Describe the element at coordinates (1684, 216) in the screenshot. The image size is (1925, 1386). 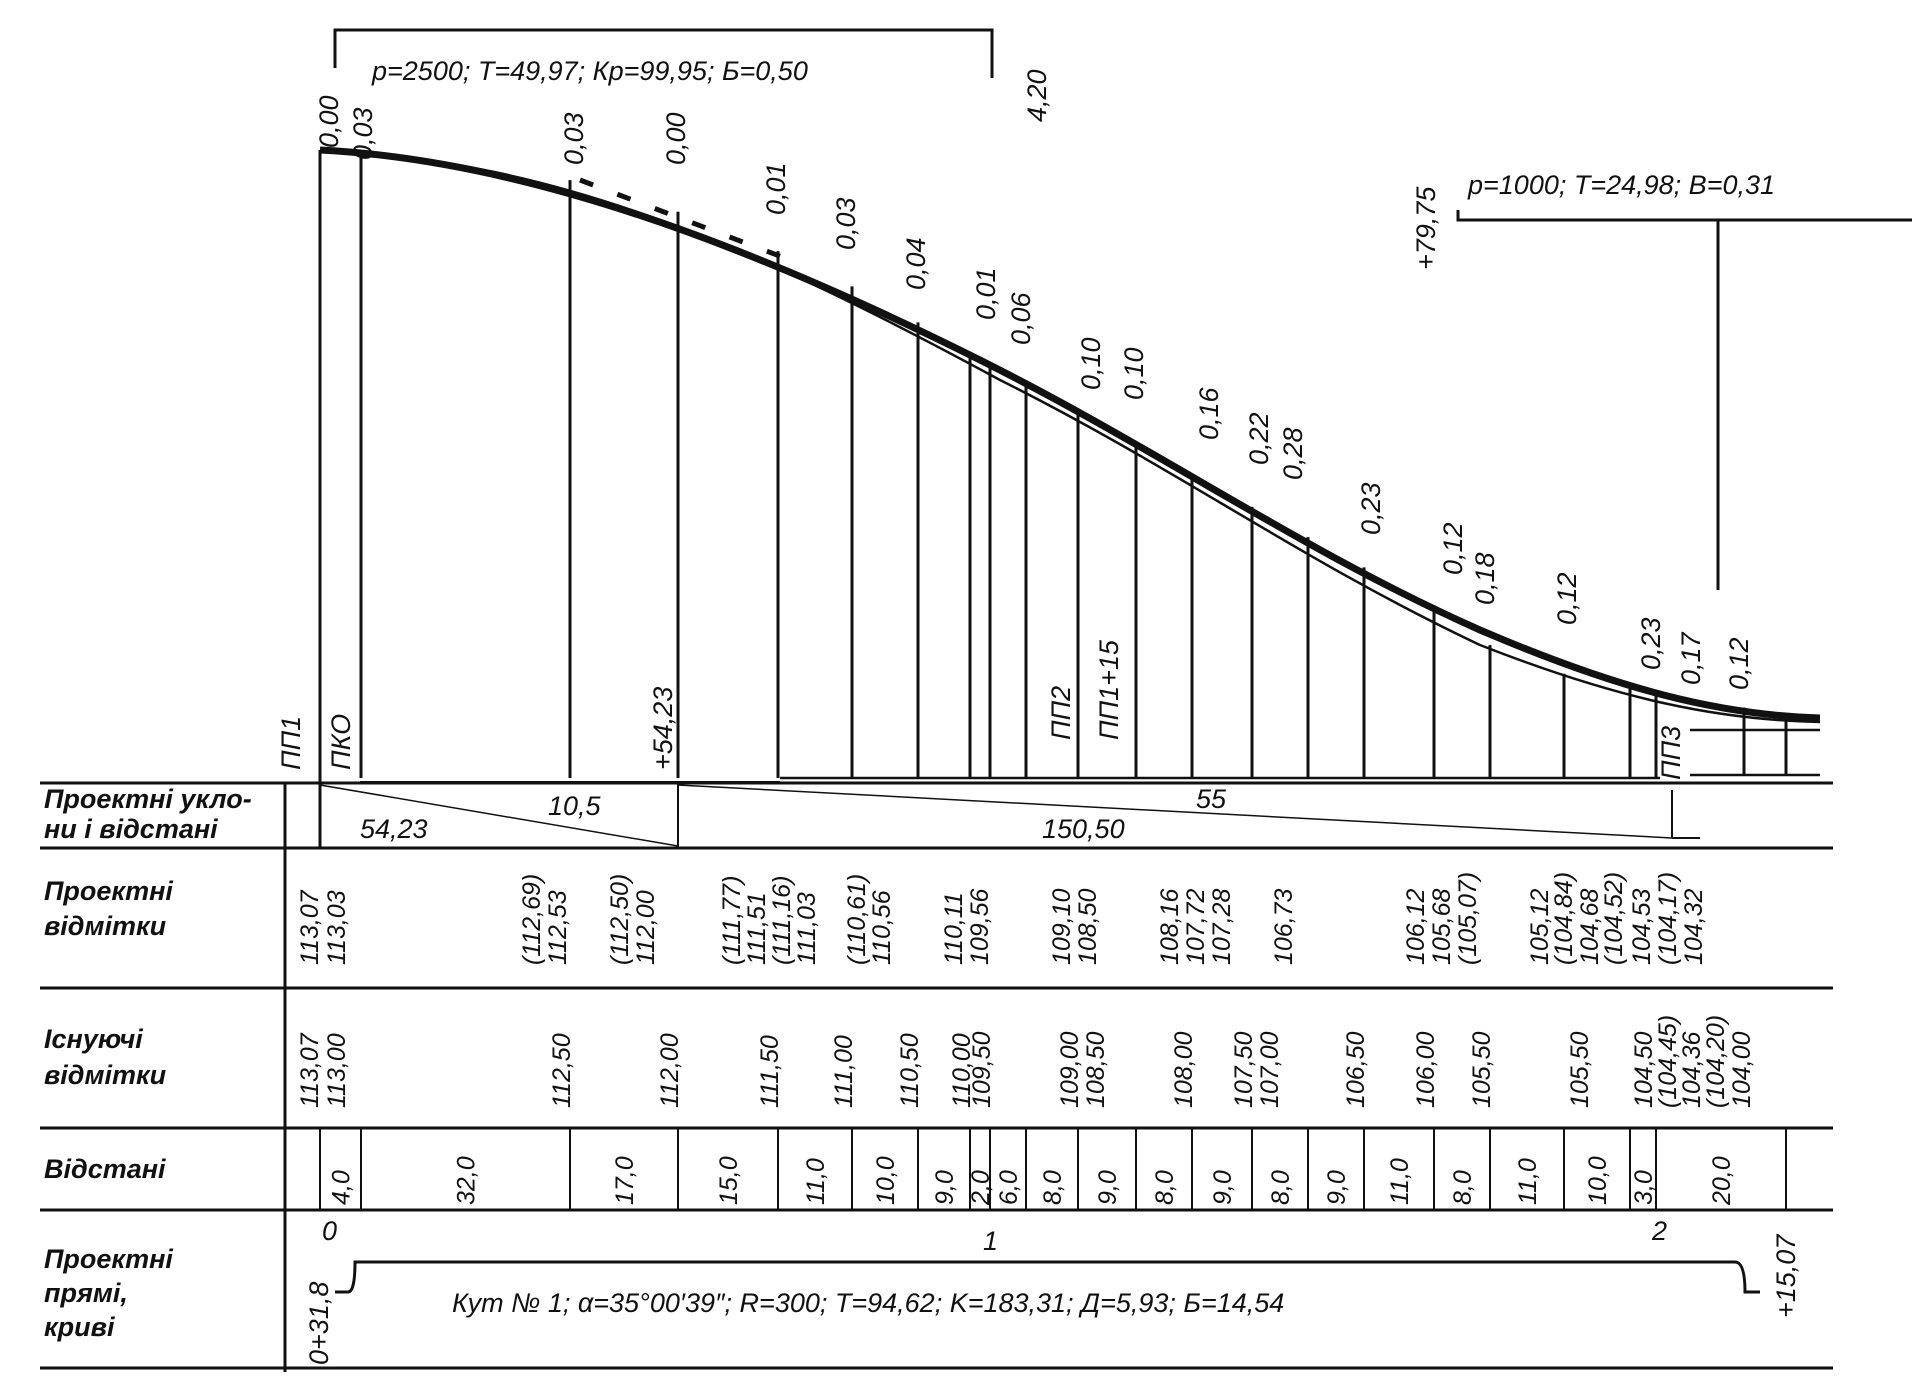
I see `vertical-curve-2-bracket` at that location.